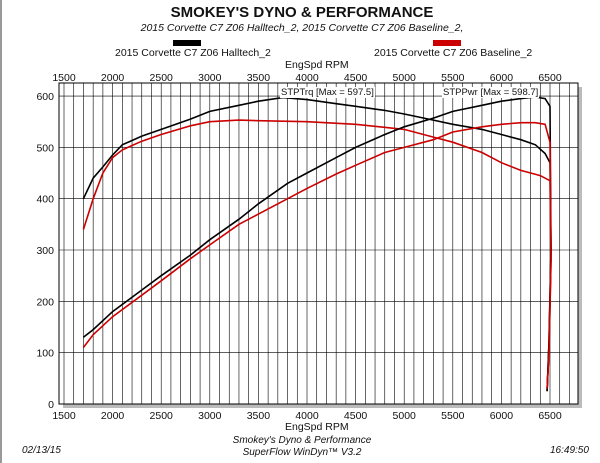  Describe the element at coordinates (45, 251) in the screenshot. I see `y-tick-label: 300` at that location.